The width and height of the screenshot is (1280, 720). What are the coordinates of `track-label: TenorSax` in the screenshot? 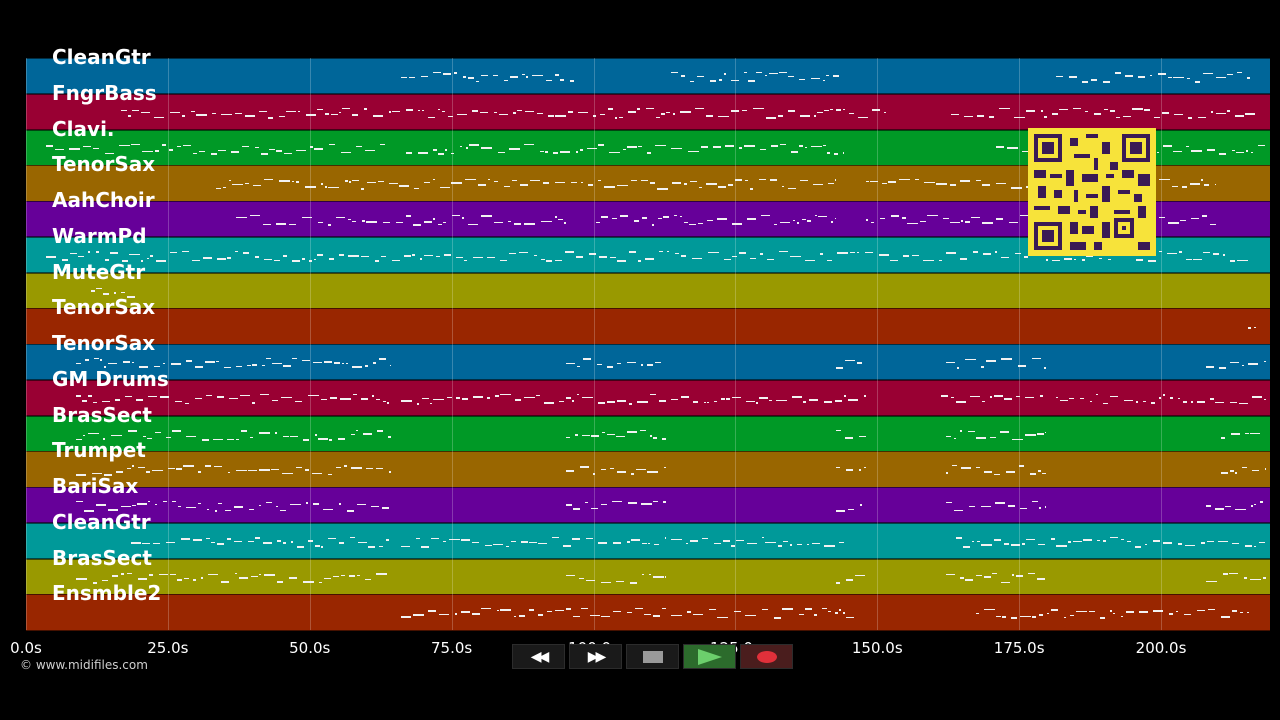 It's located at (104, 164).